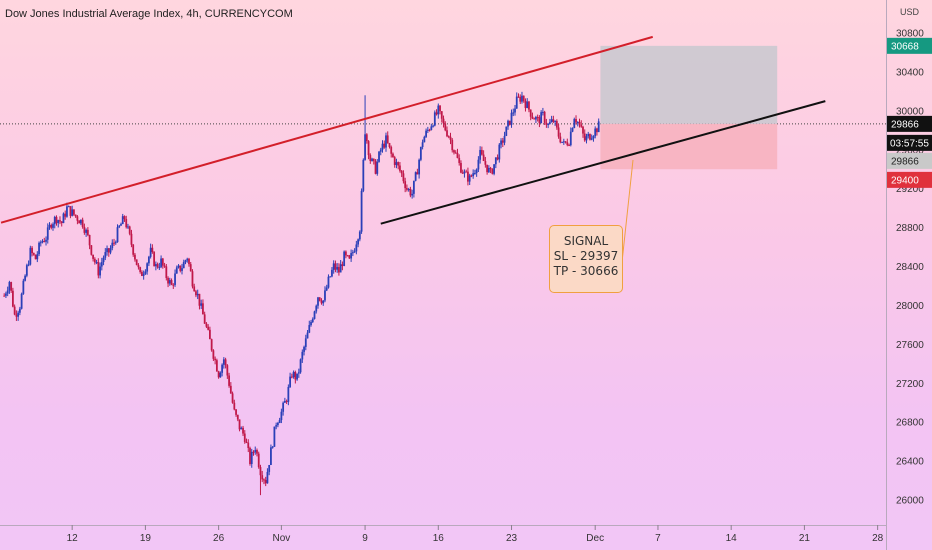  I want to click on y-tick-label: 30400, so click(910, 72).